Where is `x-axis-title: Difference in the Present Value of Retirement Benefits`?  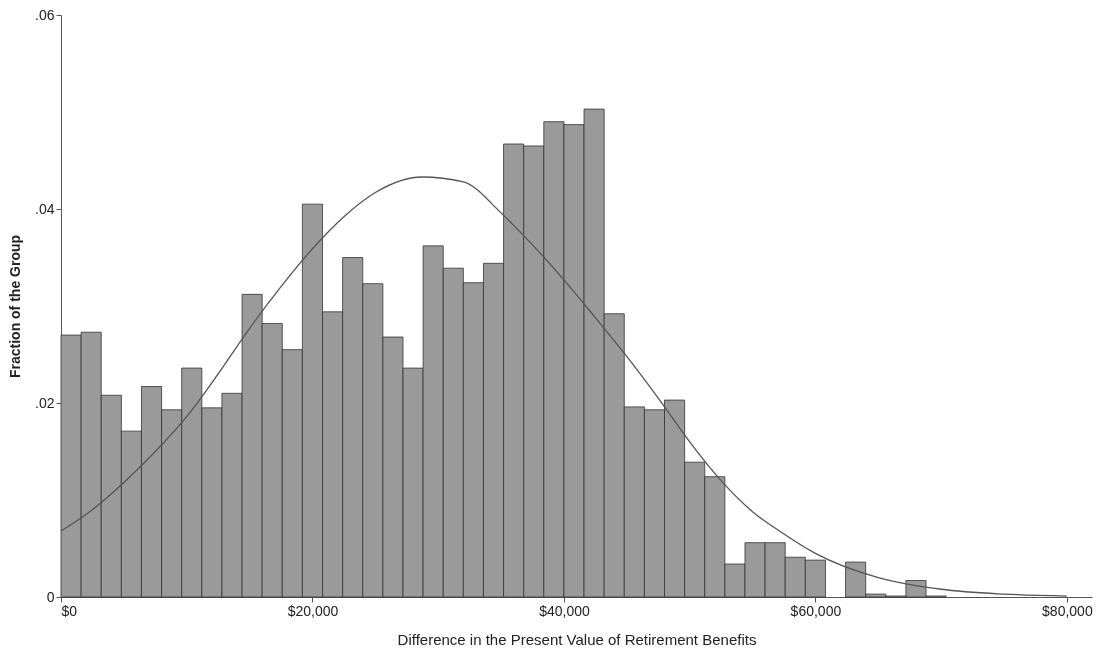 x-axis-title: Difference in the Present Value of Retirement Benefits is located at coordinates (577, 639).